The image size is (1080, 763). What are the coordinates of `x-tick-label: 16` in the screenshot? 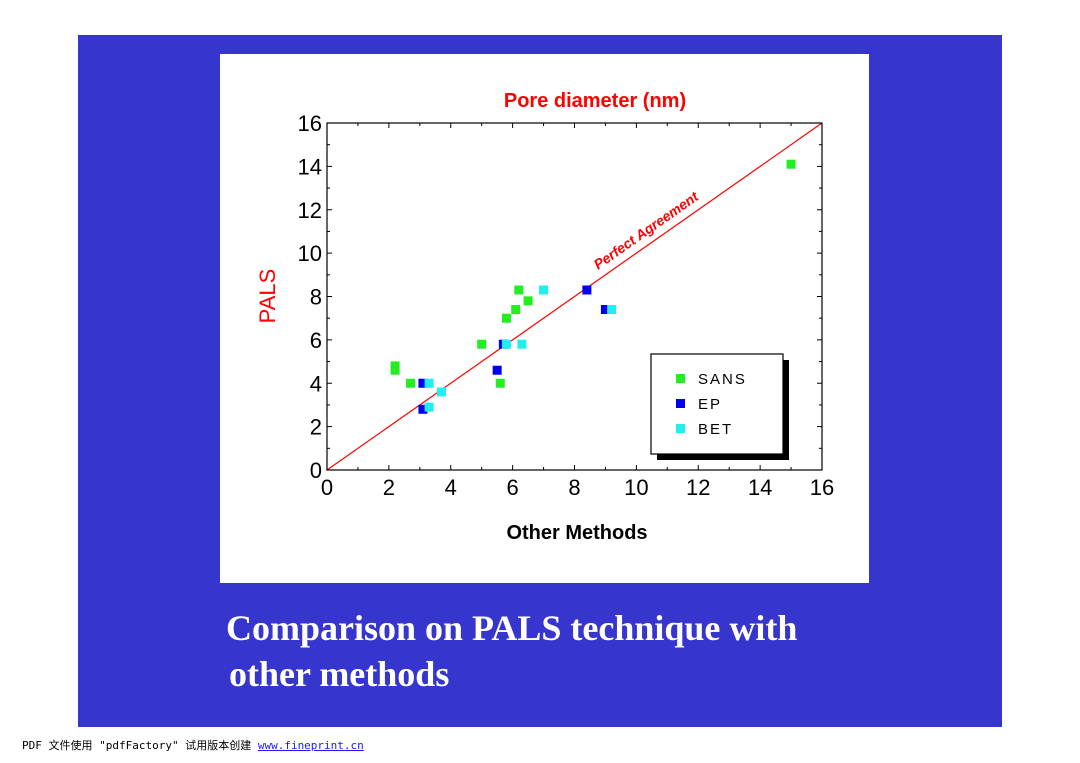 It's located at (822, 487).